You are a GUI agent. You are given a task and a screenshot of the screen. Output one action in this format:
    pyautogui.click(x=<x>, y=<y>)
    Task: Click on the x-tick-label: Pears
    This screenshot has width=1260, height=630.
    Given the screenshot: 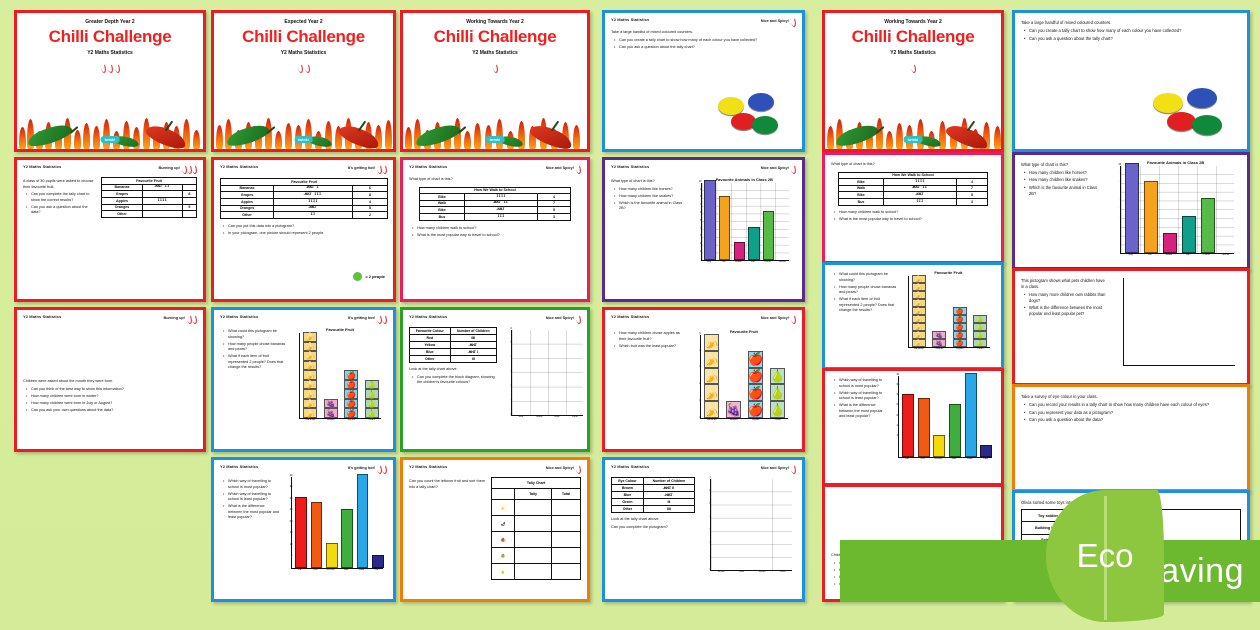 What is the action you would take?
    pyautogui.click(x=777, y=419)
    